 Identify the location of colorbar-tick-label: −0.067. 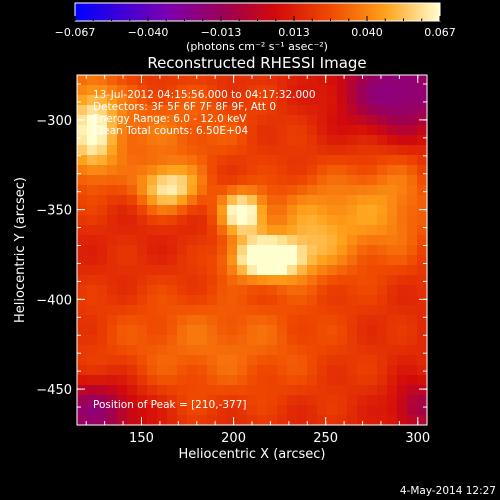
(75, 32).